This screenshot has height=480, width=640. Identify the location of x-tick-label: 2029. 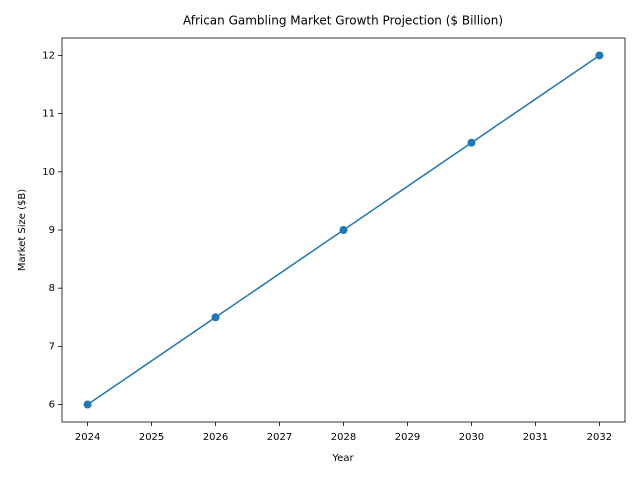
(407, 437).